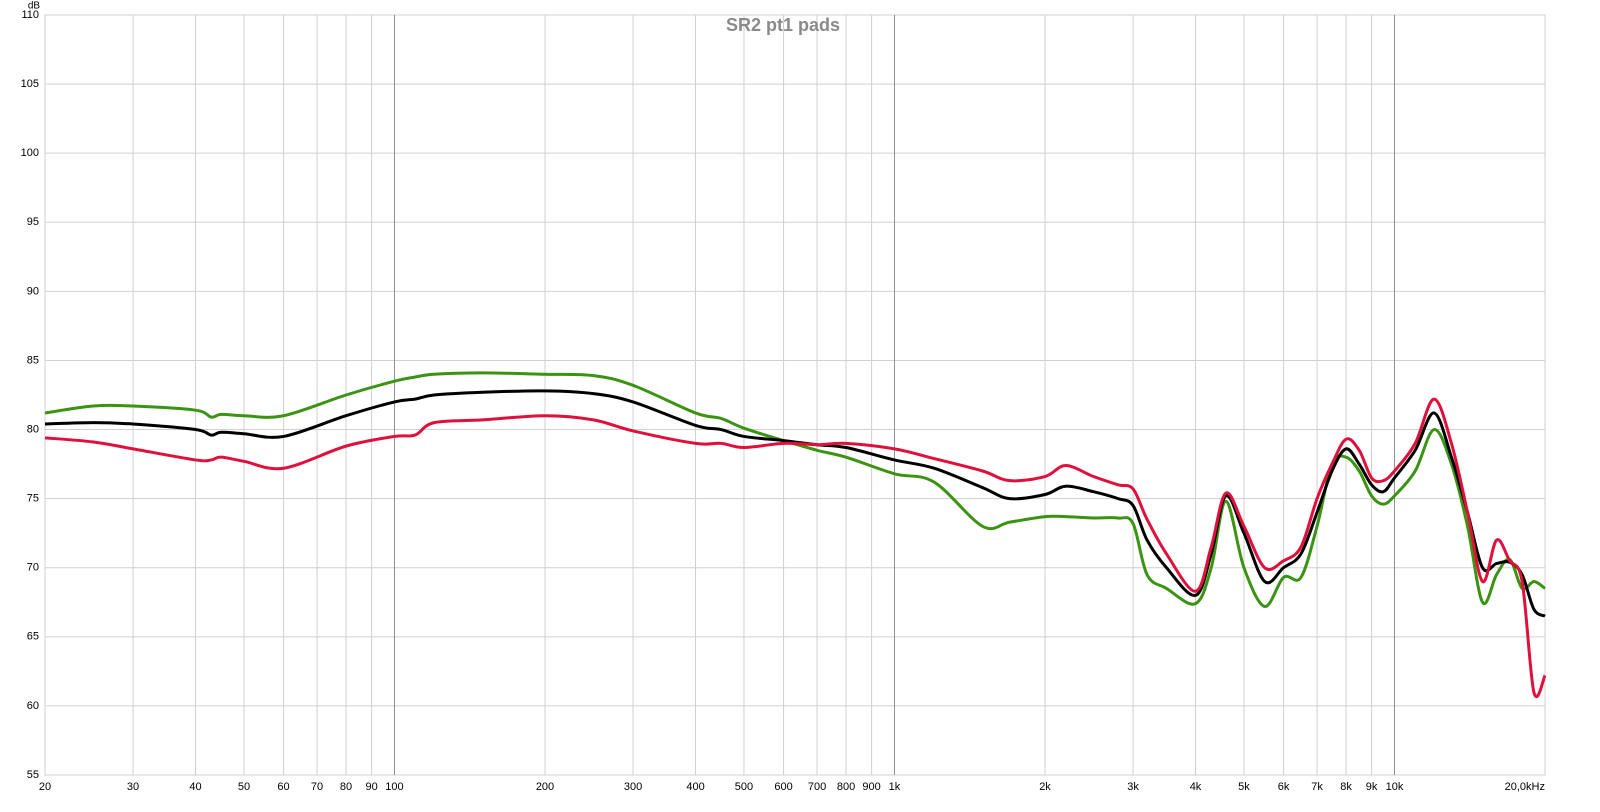  Describe the element at coordinates (33, 568) in the screenshot. I see `y-tick-label: 70` at that location.